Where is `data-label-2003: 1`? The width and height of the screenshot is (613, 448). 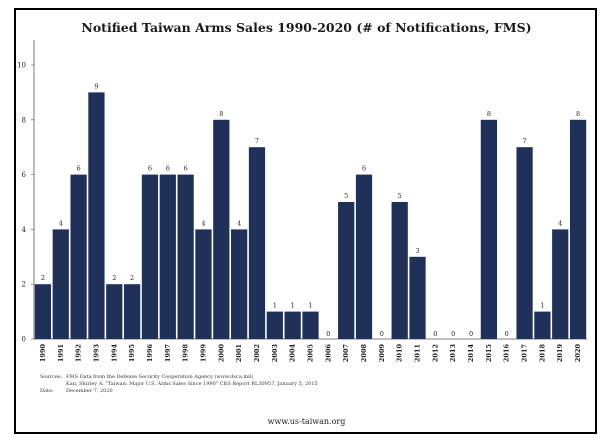 data-label-2003: 1 is located at coordinates (275, 306).